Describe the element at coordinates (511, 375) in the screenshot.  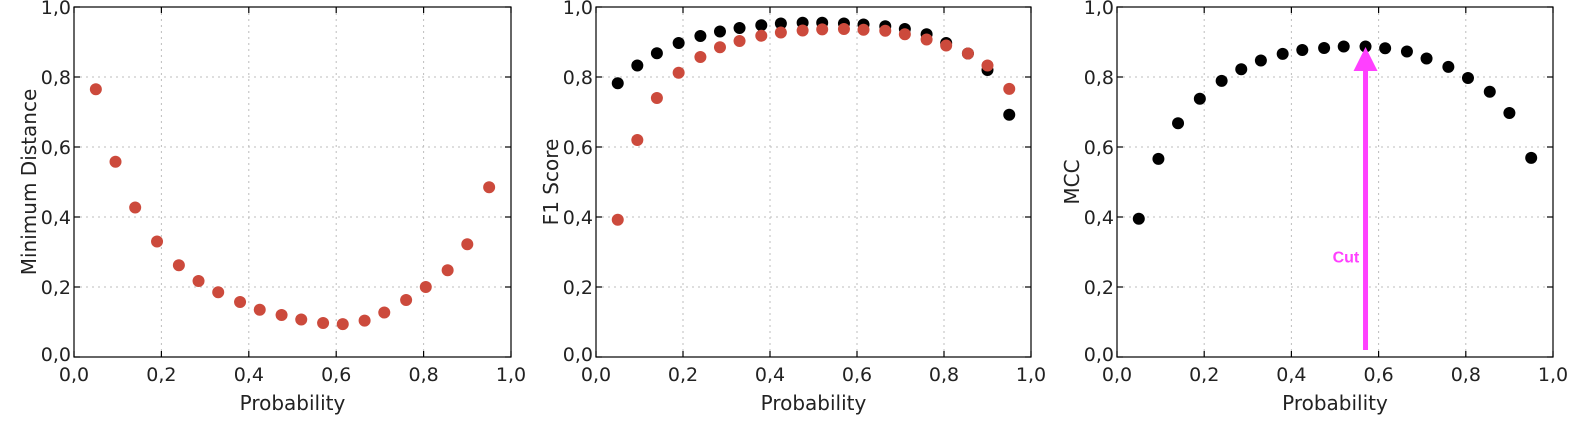
I see `x-tick-label: 1,0` at that location.